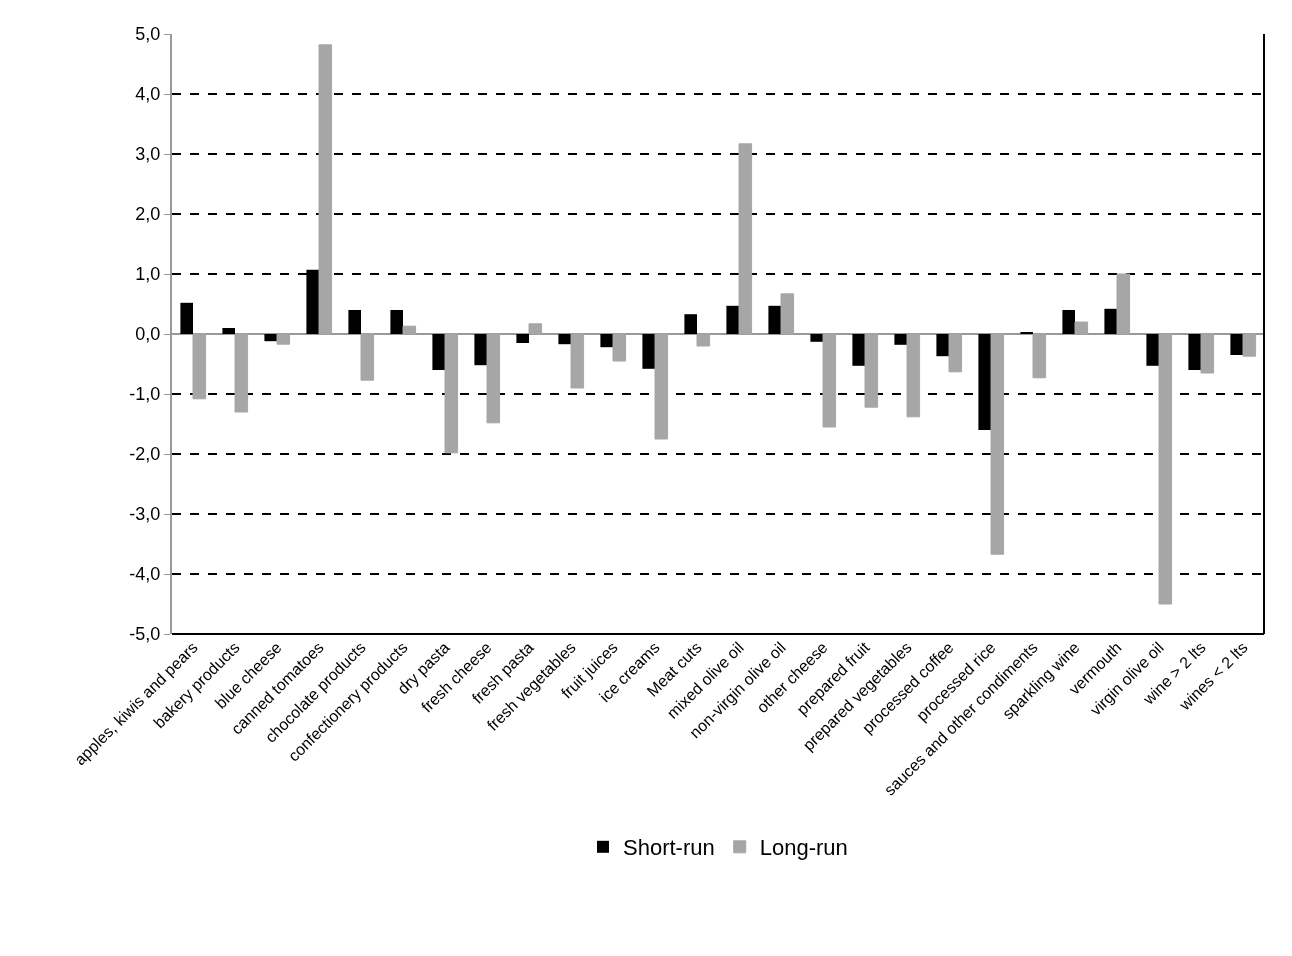 The height and width of the screenshot is (956, 1292). What do you see at coordinates (148, 34) in the screenshot?
I see `y-tick-label: 5,0` at bounding box center [148, 34].